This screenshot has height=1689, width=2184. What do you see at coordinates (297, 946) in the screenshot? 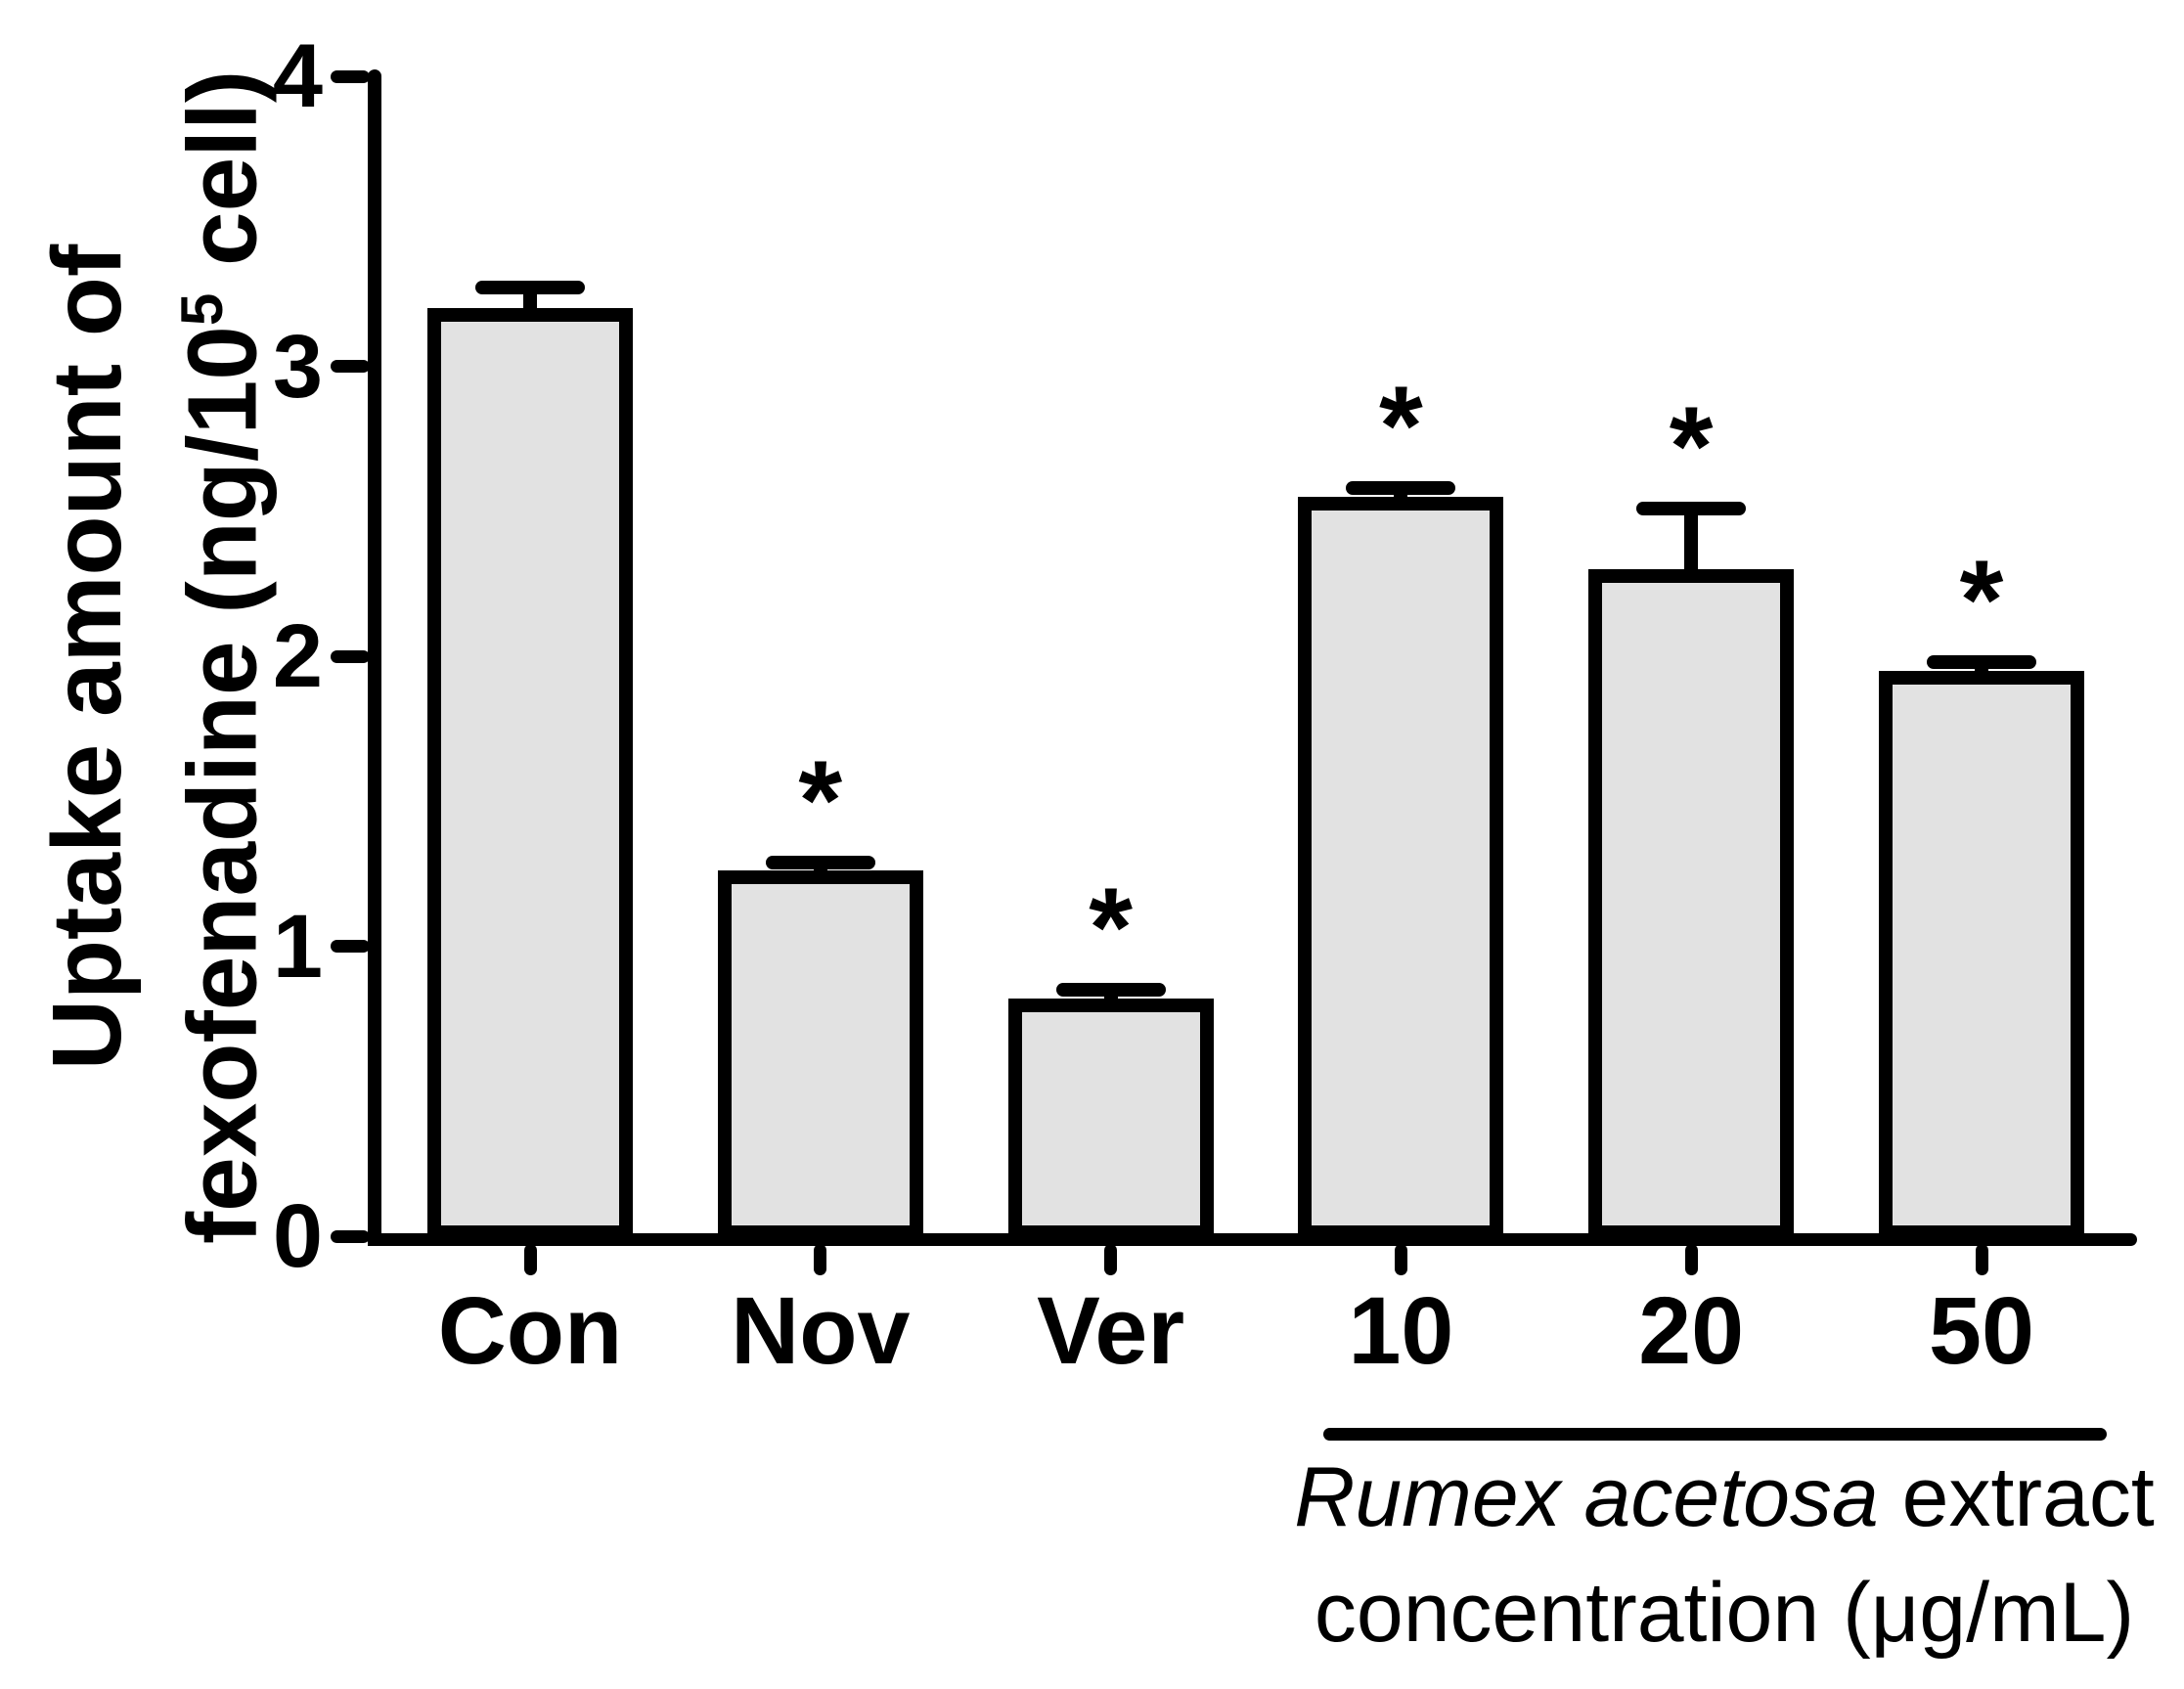
I see `y-tick-label: 1` at bounding box center [297, 946].